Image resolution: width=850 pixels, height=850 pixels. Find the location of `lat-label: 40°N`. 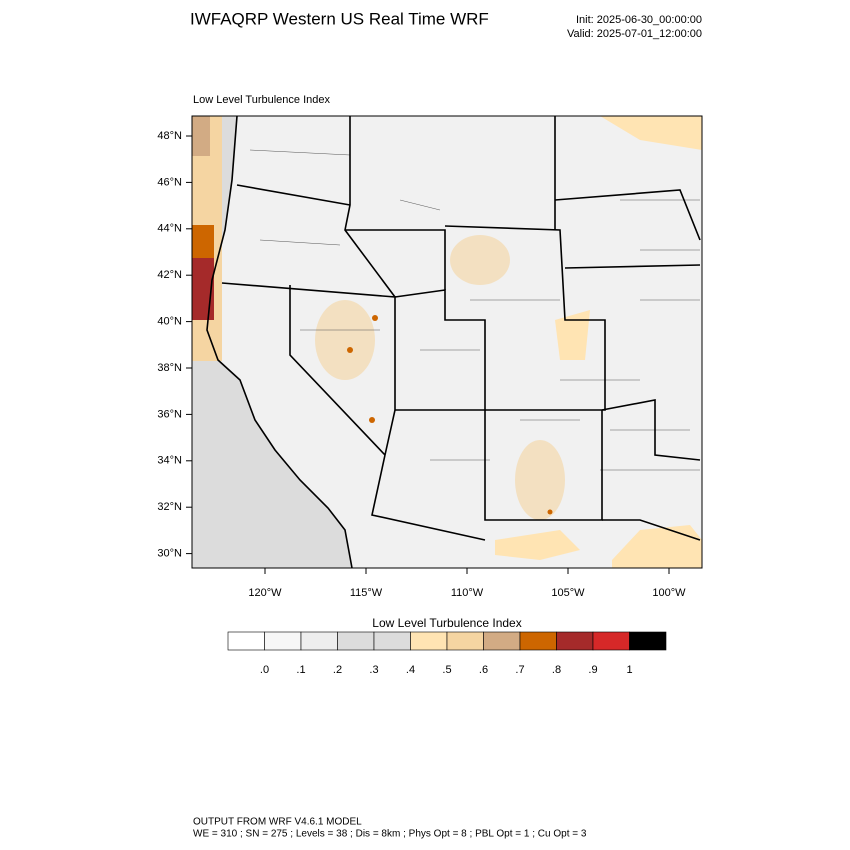

lat-label: 40°N is located at coordinates (169, 322).